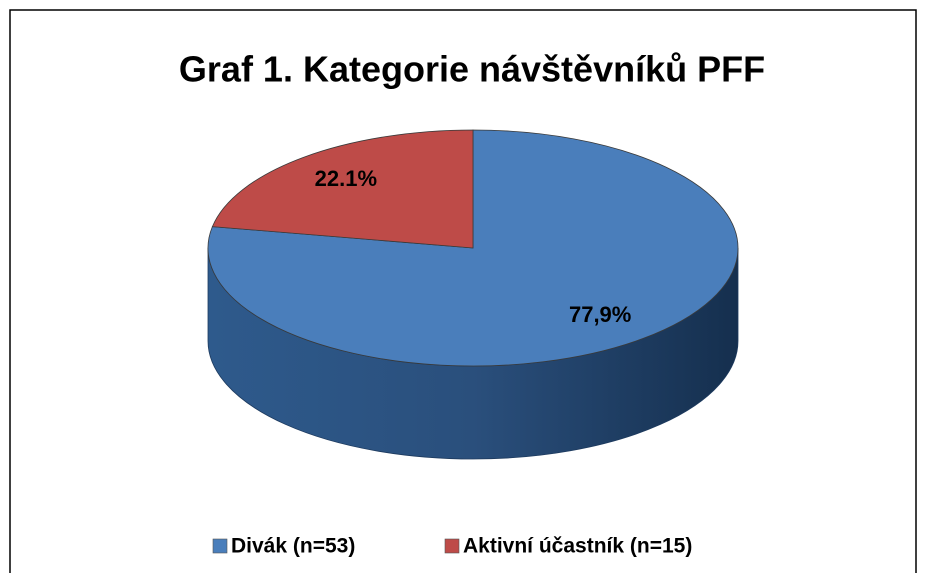 Image resolution: width=927 pixels, height=578 pixels. I want to click on legend-label: Divák (n=53), so click(293, 546).